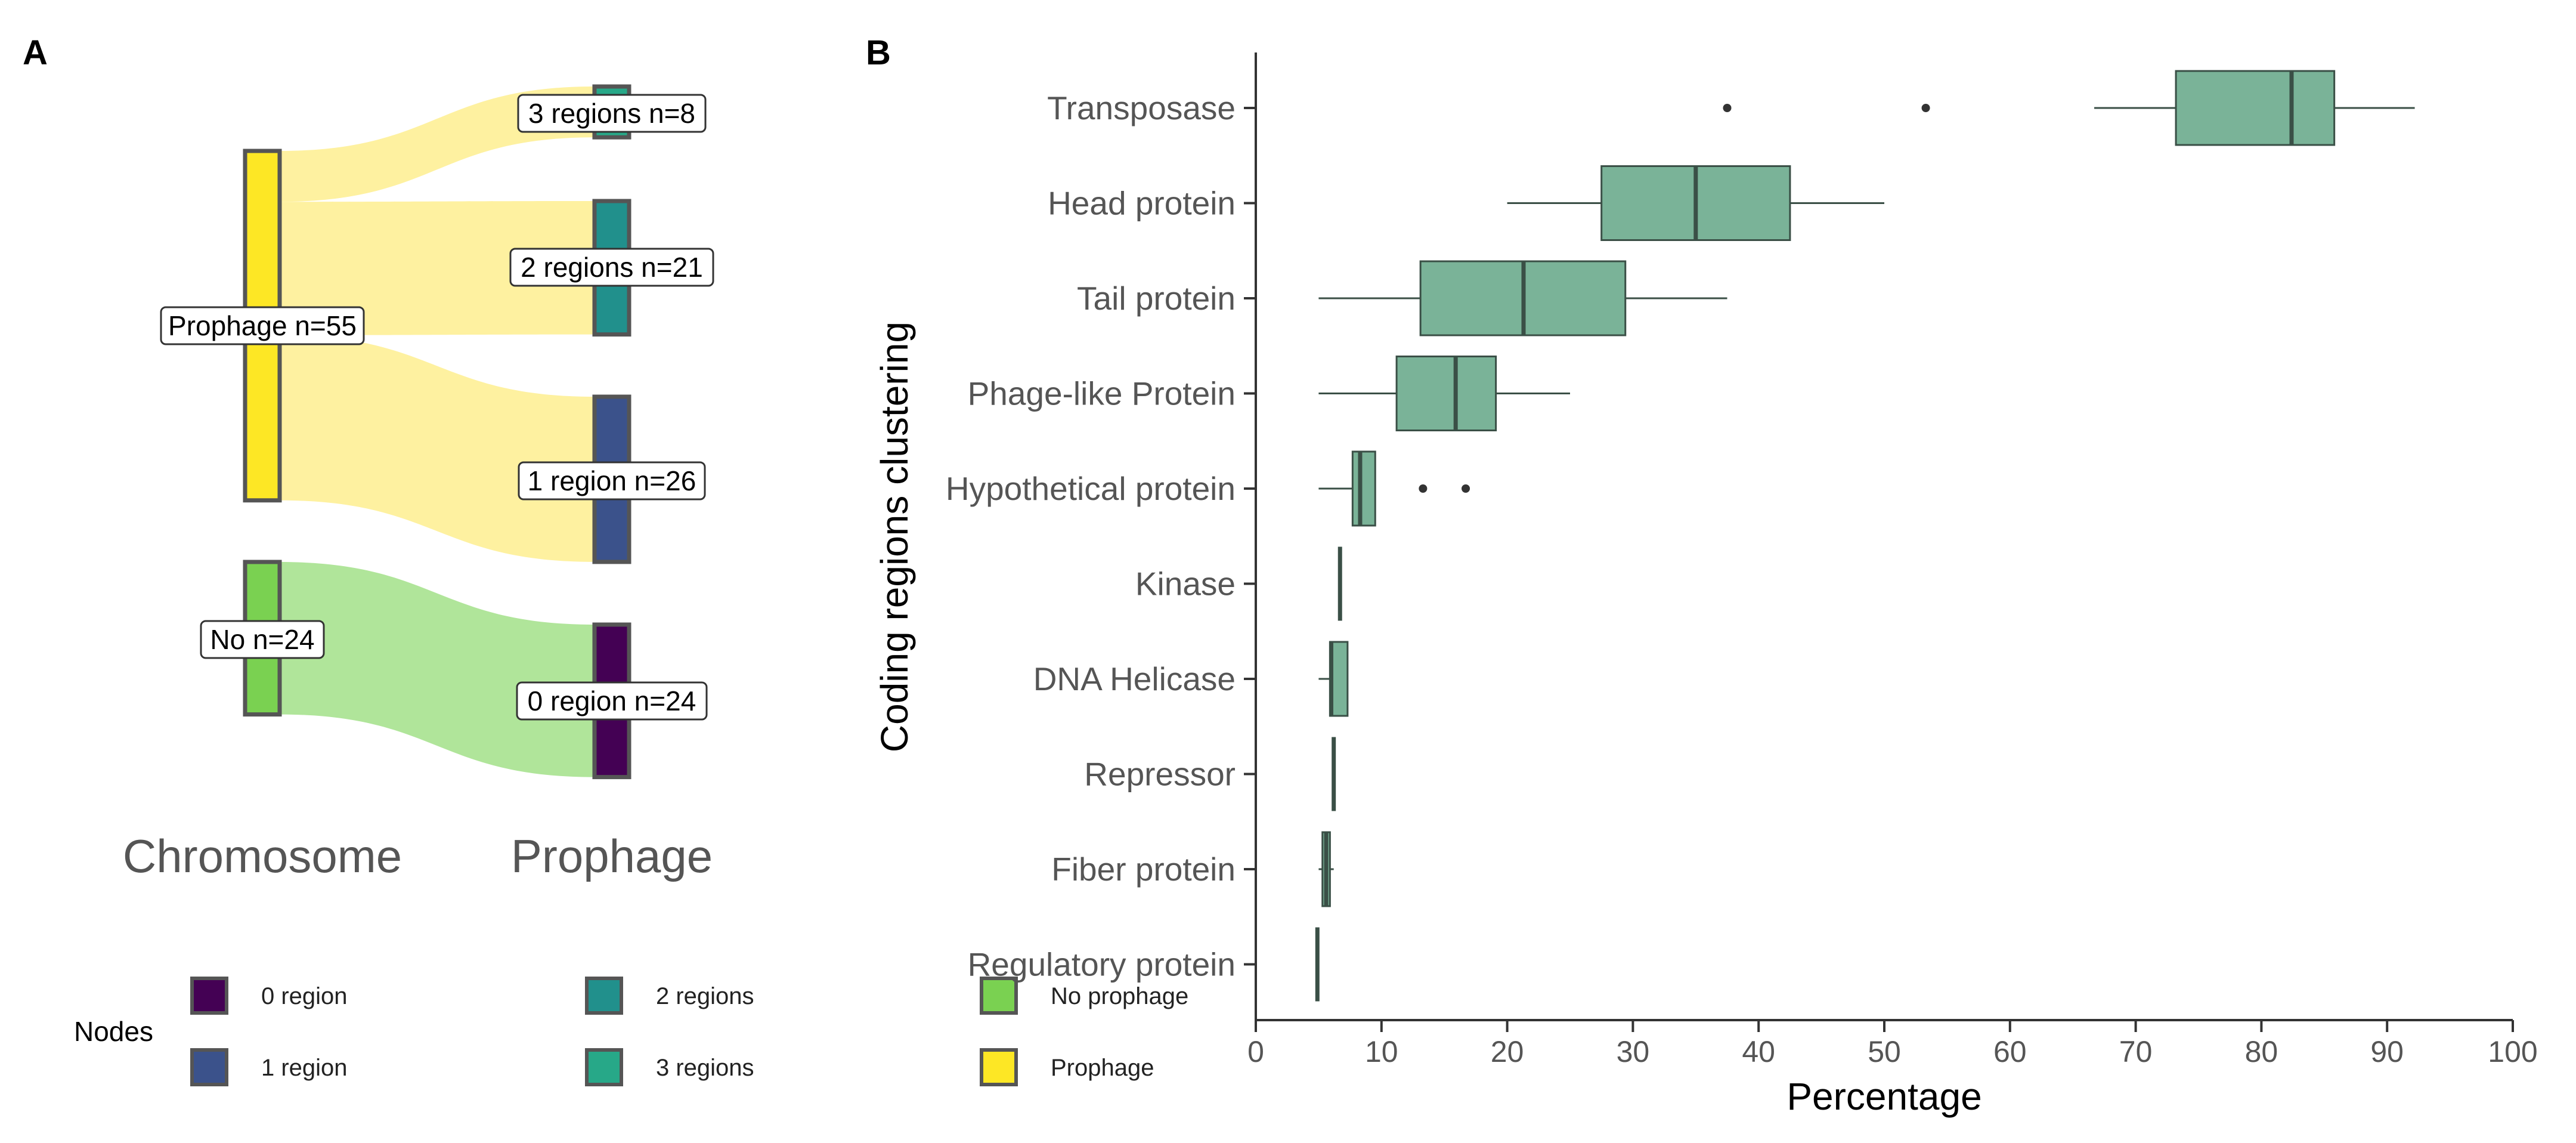  I want to click on node-label-box-r0, so click(612, 701).